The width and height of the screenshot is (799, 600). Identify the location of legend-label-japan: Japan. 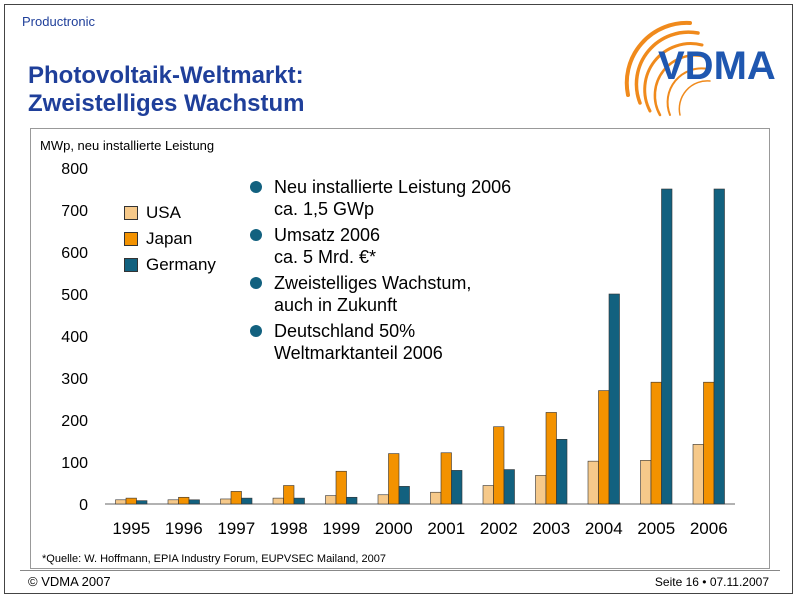
(169, 238).